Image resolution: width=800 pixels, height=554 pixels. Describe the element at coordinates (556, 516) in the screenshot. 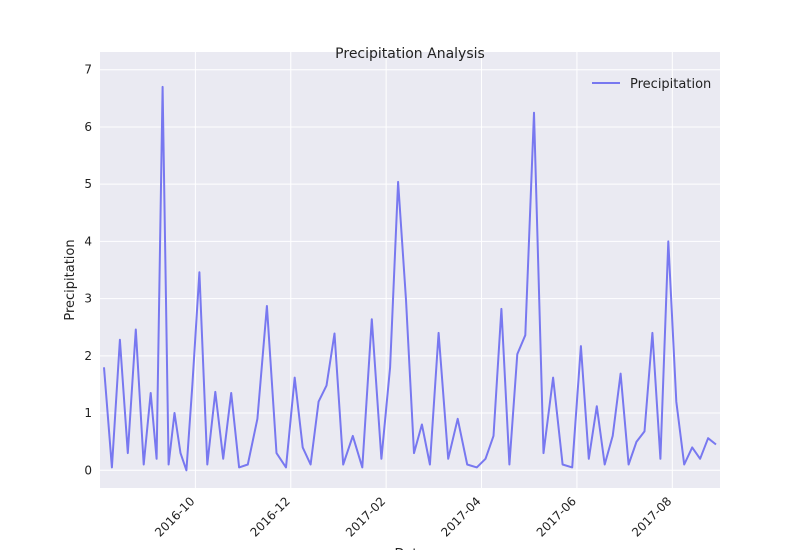

I see `x-tick-label: 2017-06` at that location.